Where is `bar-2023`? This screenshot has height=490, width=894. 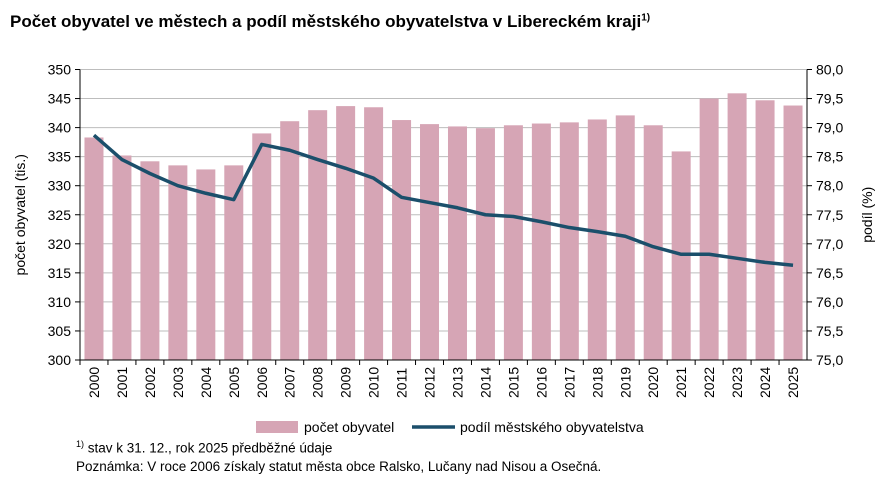 bar-2023 is located at coordinates (737, 227).